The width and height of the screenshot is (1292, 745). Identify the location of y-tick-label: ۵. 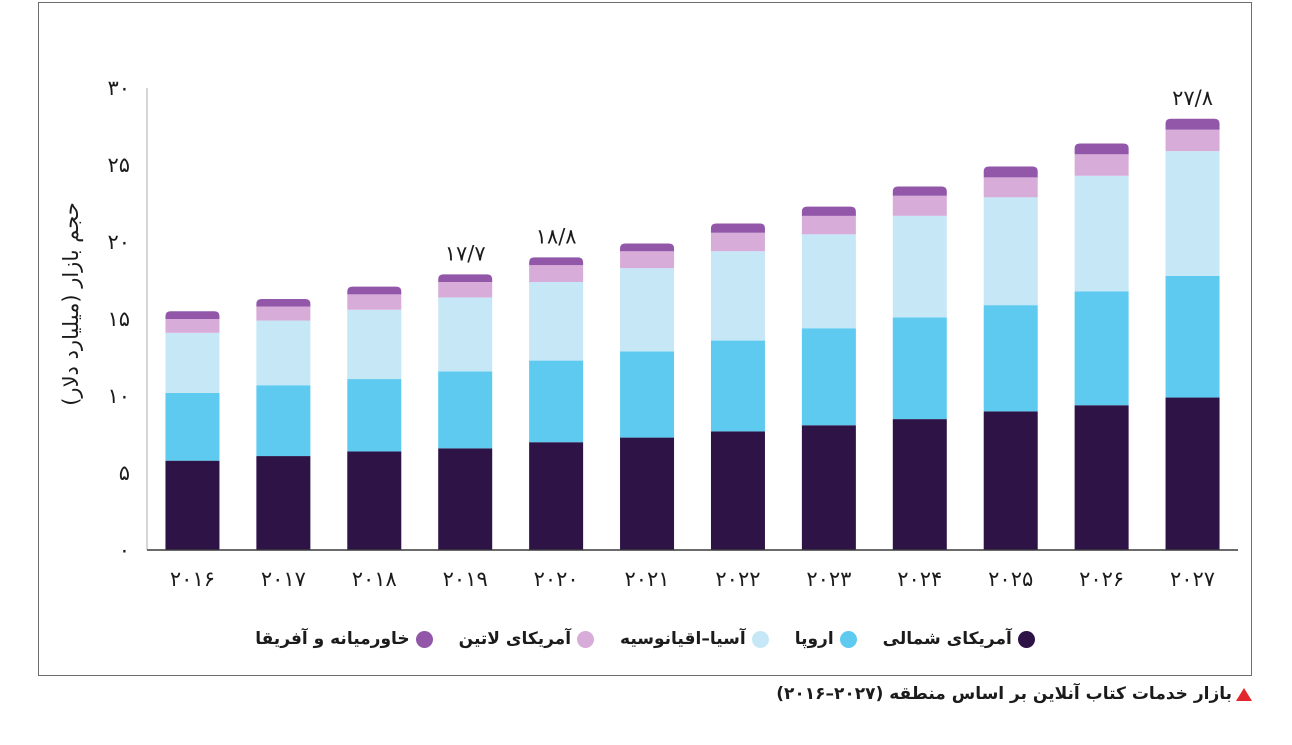
(124, 473).